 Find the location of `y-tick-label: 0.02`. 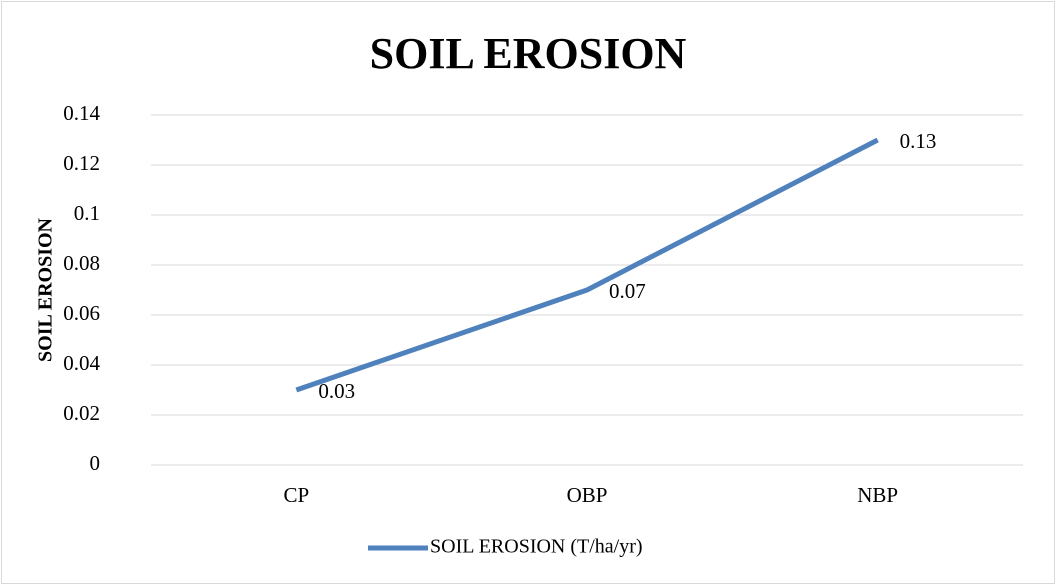

y-tick-label: 0.02 is located at coordinates (81, 413).